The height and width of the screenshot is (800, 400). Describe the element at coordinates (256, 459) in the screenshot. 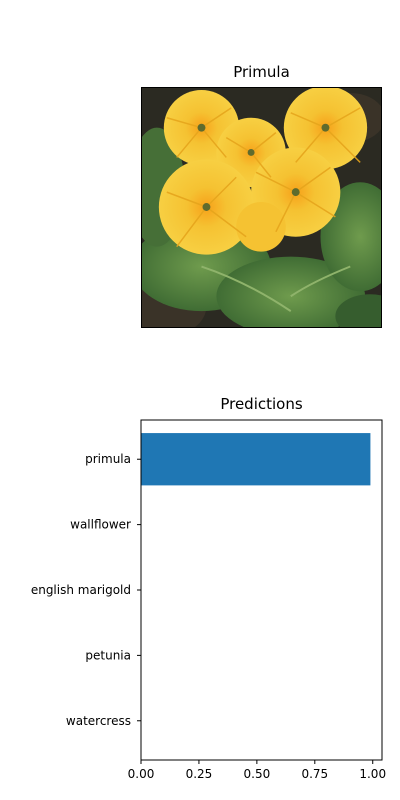

I see `bar-primula` at that location.